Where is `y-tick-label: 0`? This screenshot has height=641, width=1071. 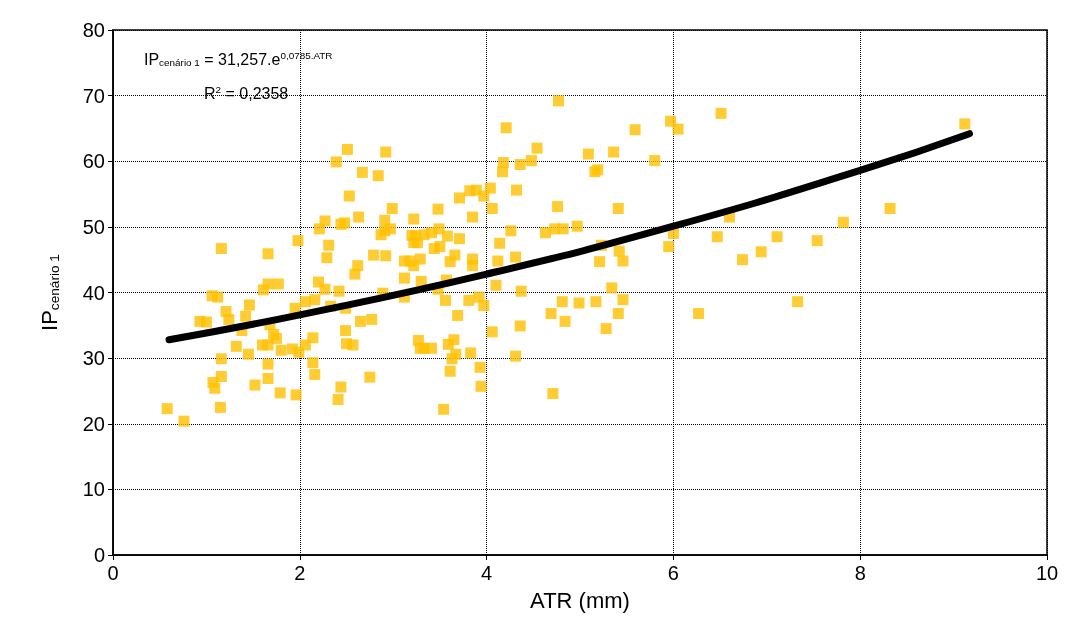
y-tick-label: 0 is located at coordinates (99, 555).